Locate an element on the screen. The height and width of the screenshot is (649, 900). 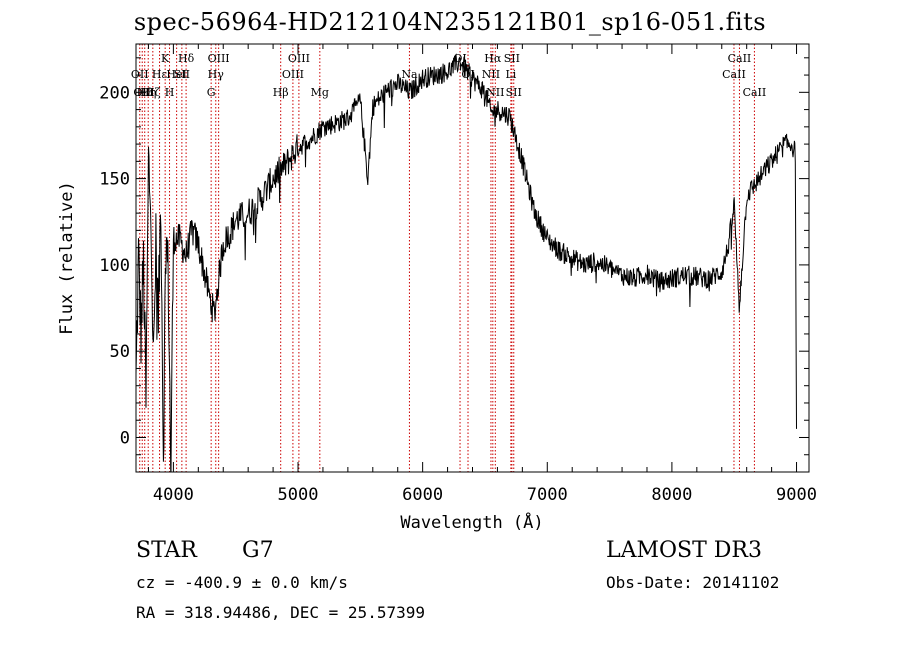
line-label: HeI is located at coordinates (176, 74).